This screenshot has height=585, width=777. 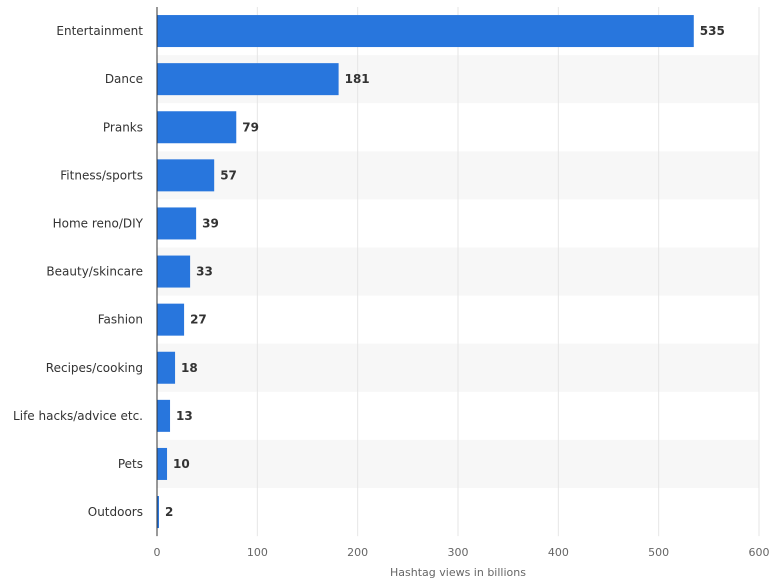 I want to click on x-tick-labels: 0 100 200 300 400 500 600, so click(x=462, y=552).